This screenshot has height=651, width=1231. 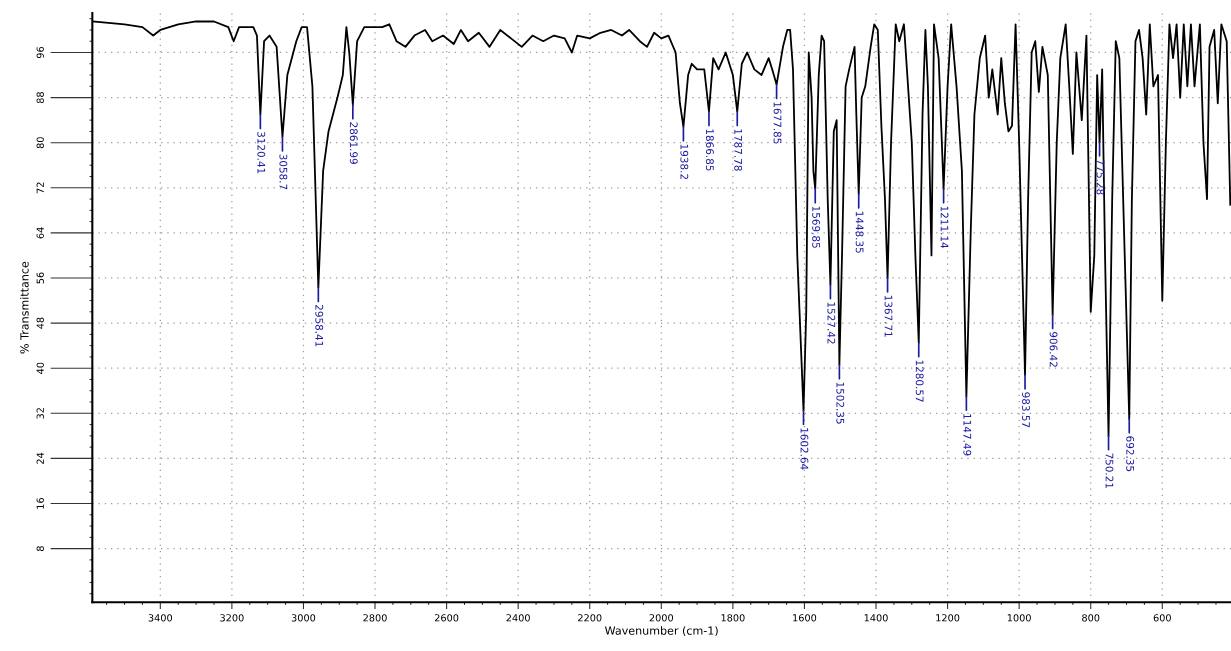 I want to click on x-tick-label: 2400, so click(x=518, y=618).